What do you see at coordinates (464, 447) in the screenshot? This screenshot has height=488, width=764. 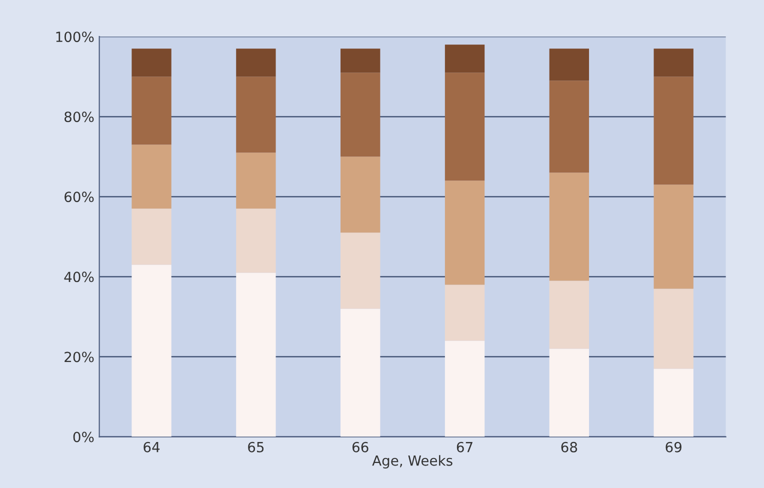 I see `x-tick-label: 67` at bounding box center [464, 447].